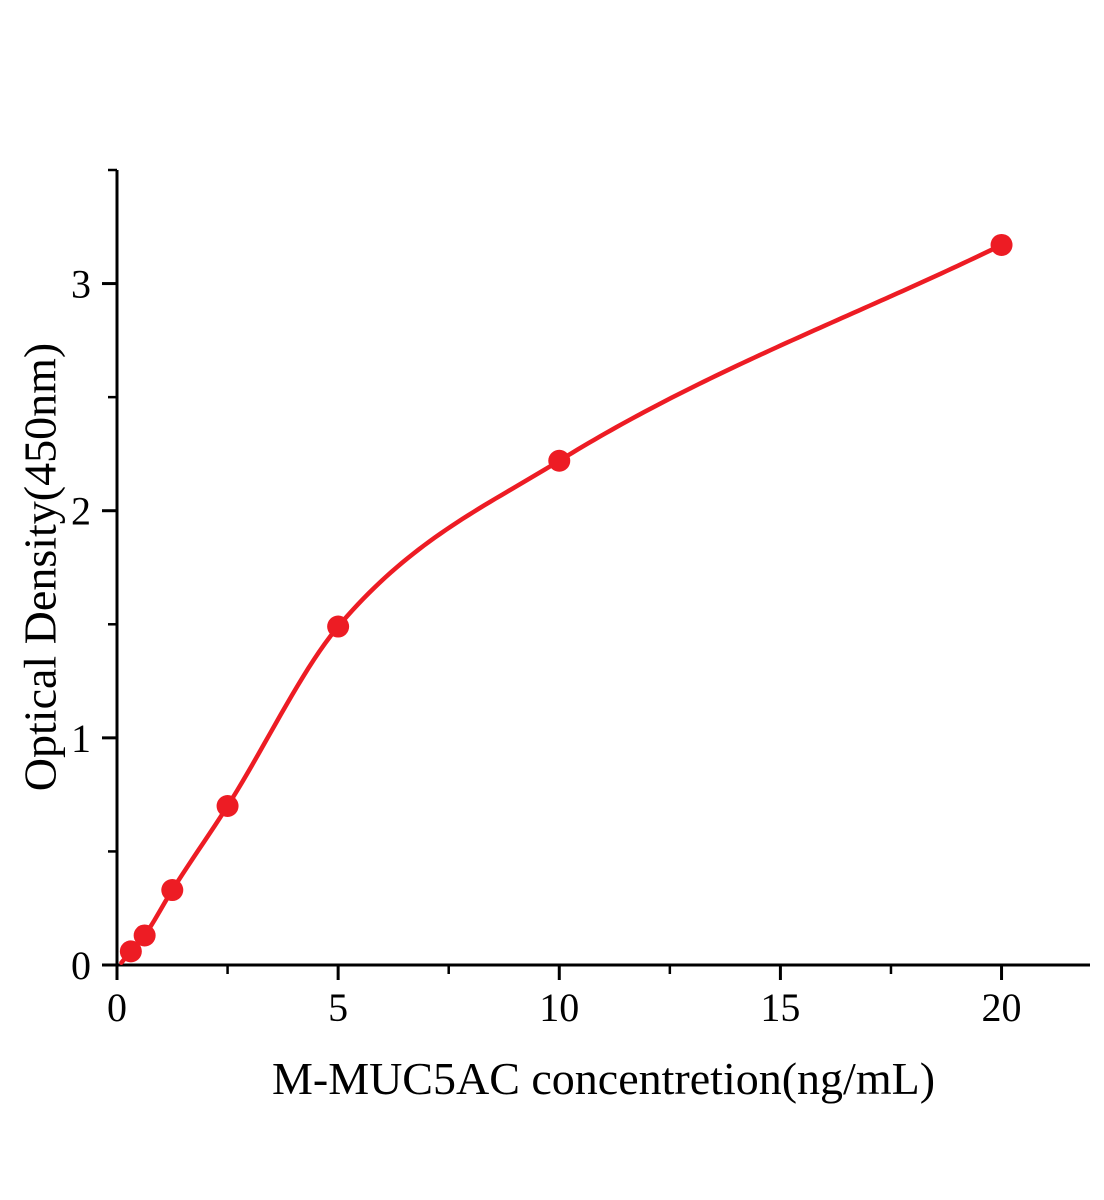 This screenshot has height=1200, width=1104. I want to click on x-tick-label: 15, so click(780, 1007).